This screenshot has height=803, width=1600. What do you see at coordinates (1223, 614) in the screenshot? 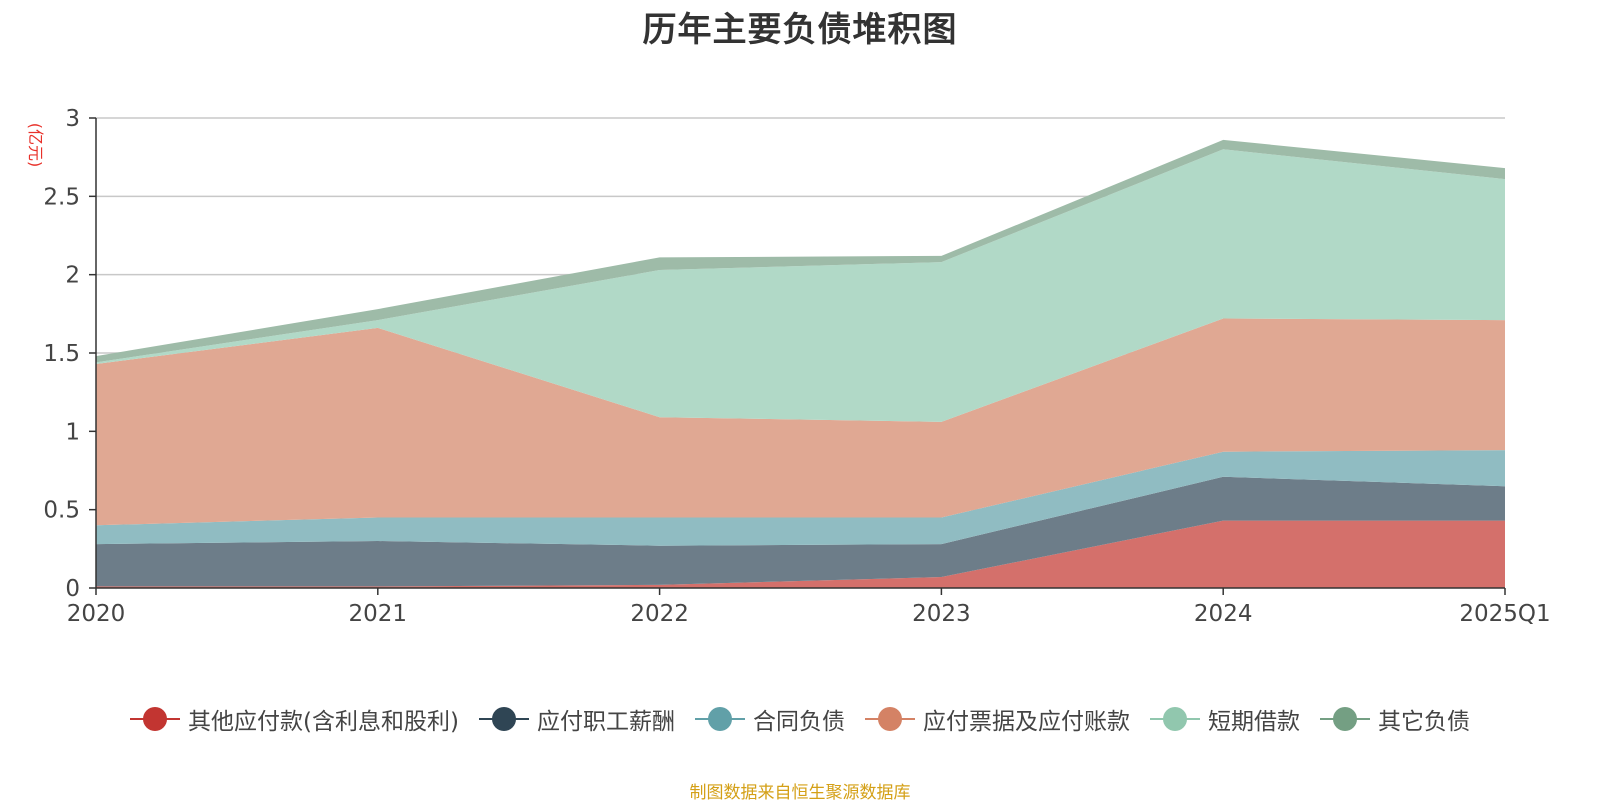
I see `x-tick-label: 2024` at bounding box center [1223, 614].